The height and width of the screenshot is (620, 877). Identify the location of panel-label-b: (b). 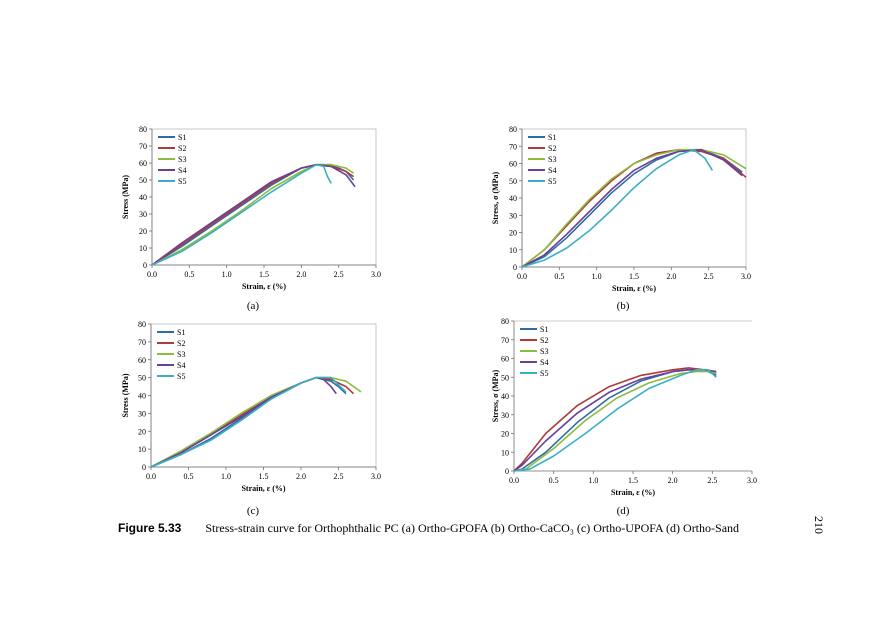
(623, 306).